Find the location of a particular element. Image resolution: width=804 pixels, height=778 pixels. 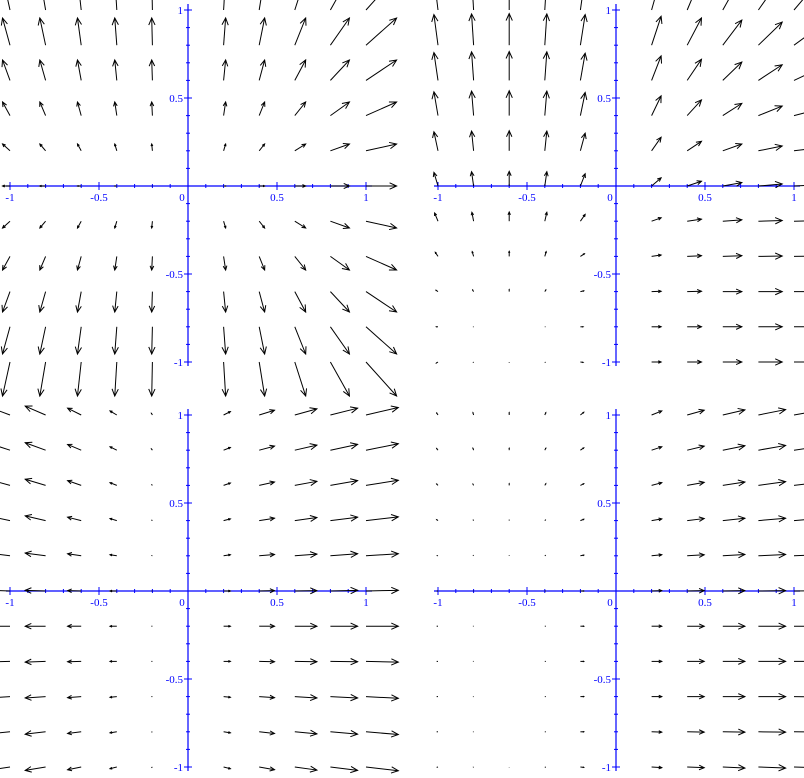

x-tick-label: 0.5 is located at coordinates (705, 198).